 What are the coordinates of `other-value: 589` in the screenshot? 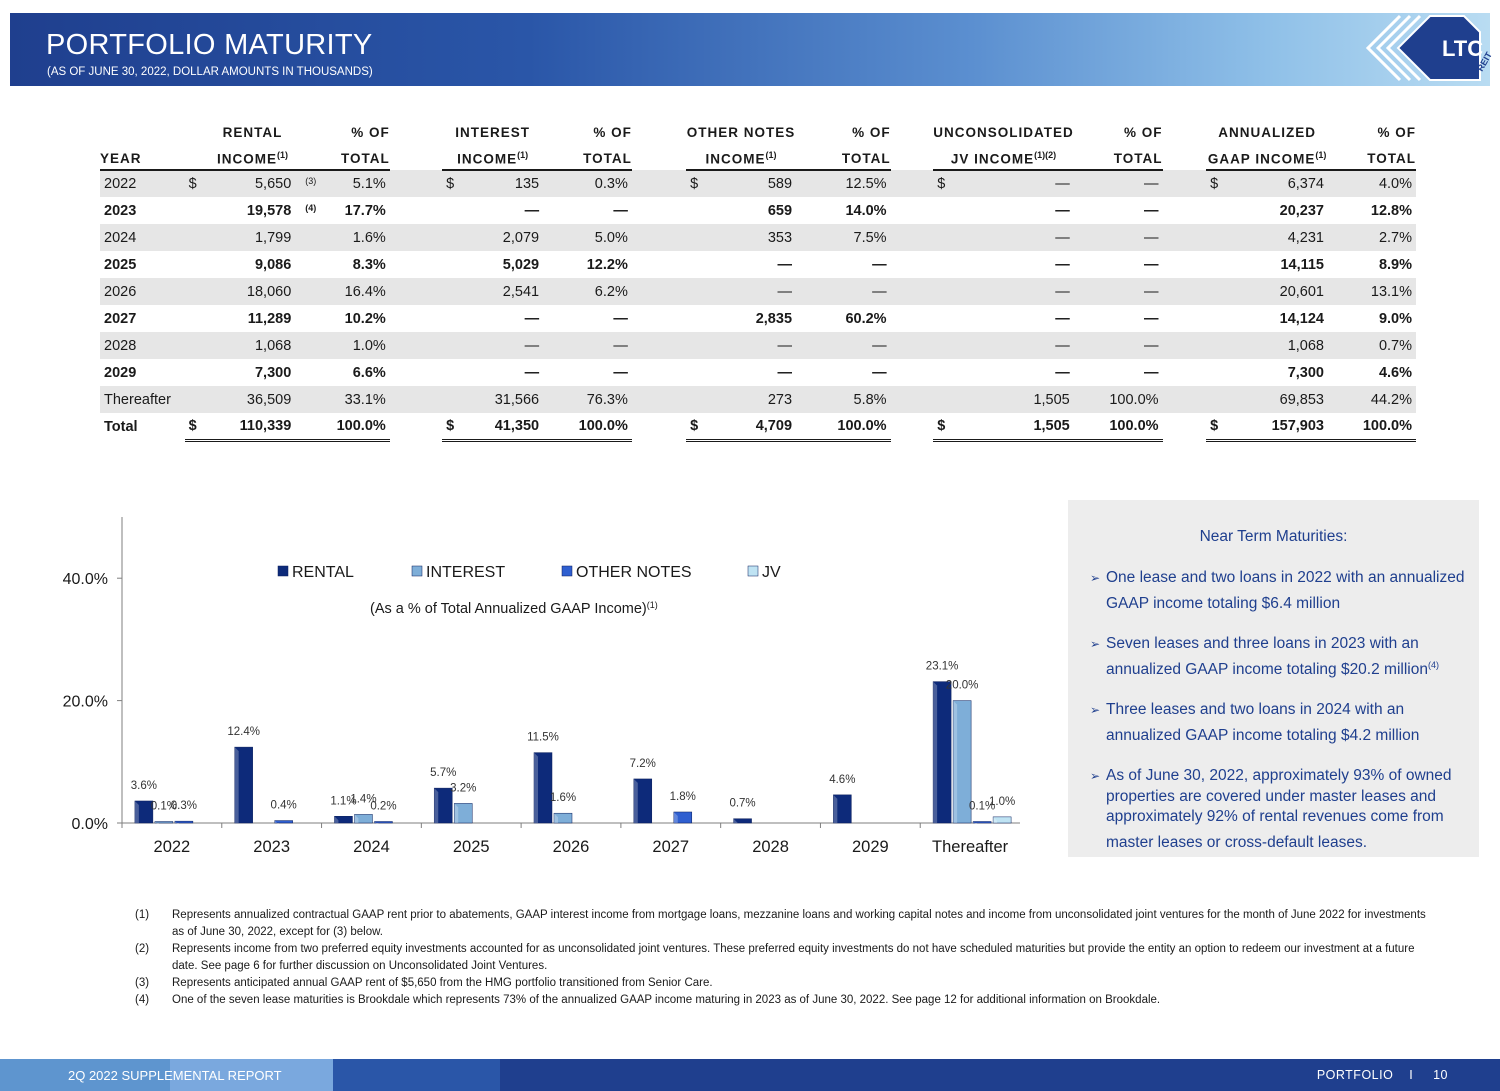 It's located at (752, 183).